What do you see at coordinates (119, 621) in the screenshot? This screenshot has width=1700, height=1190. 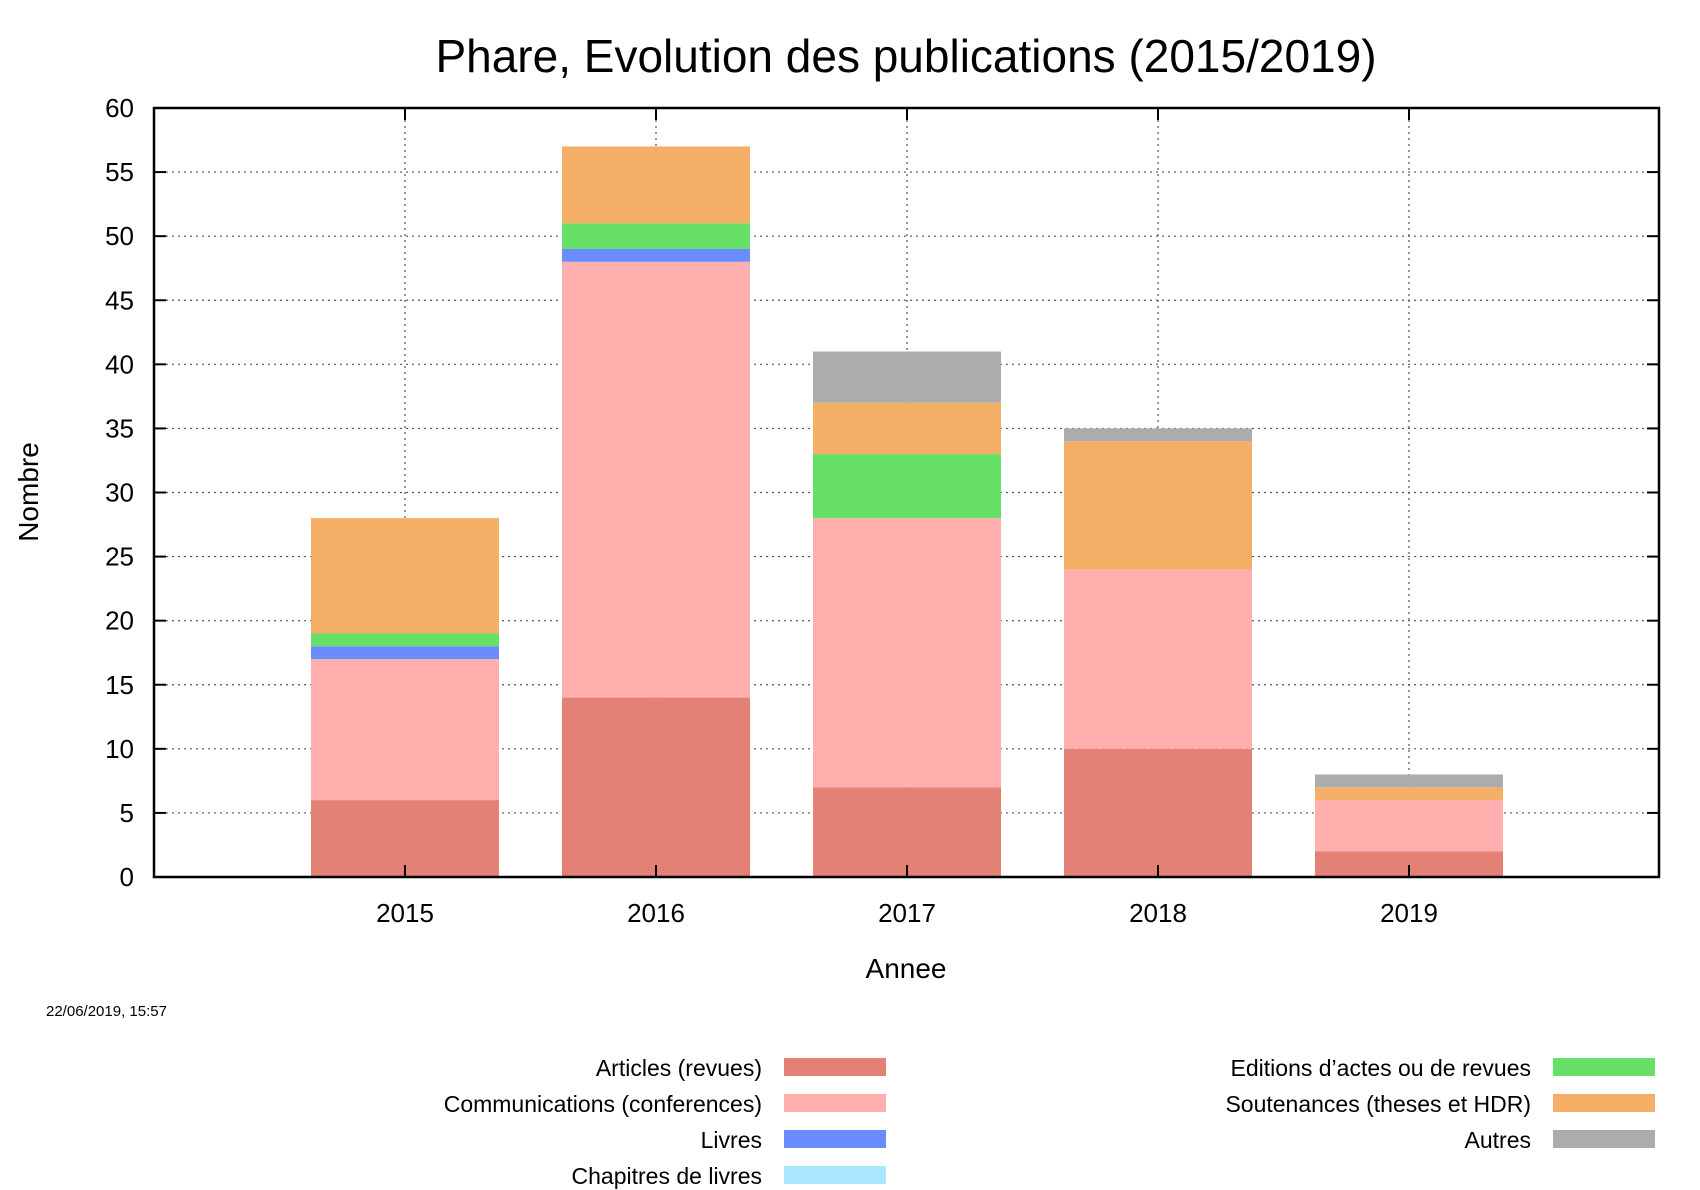 I see `y-tick-label: 20` at bounding box center [119, 621].